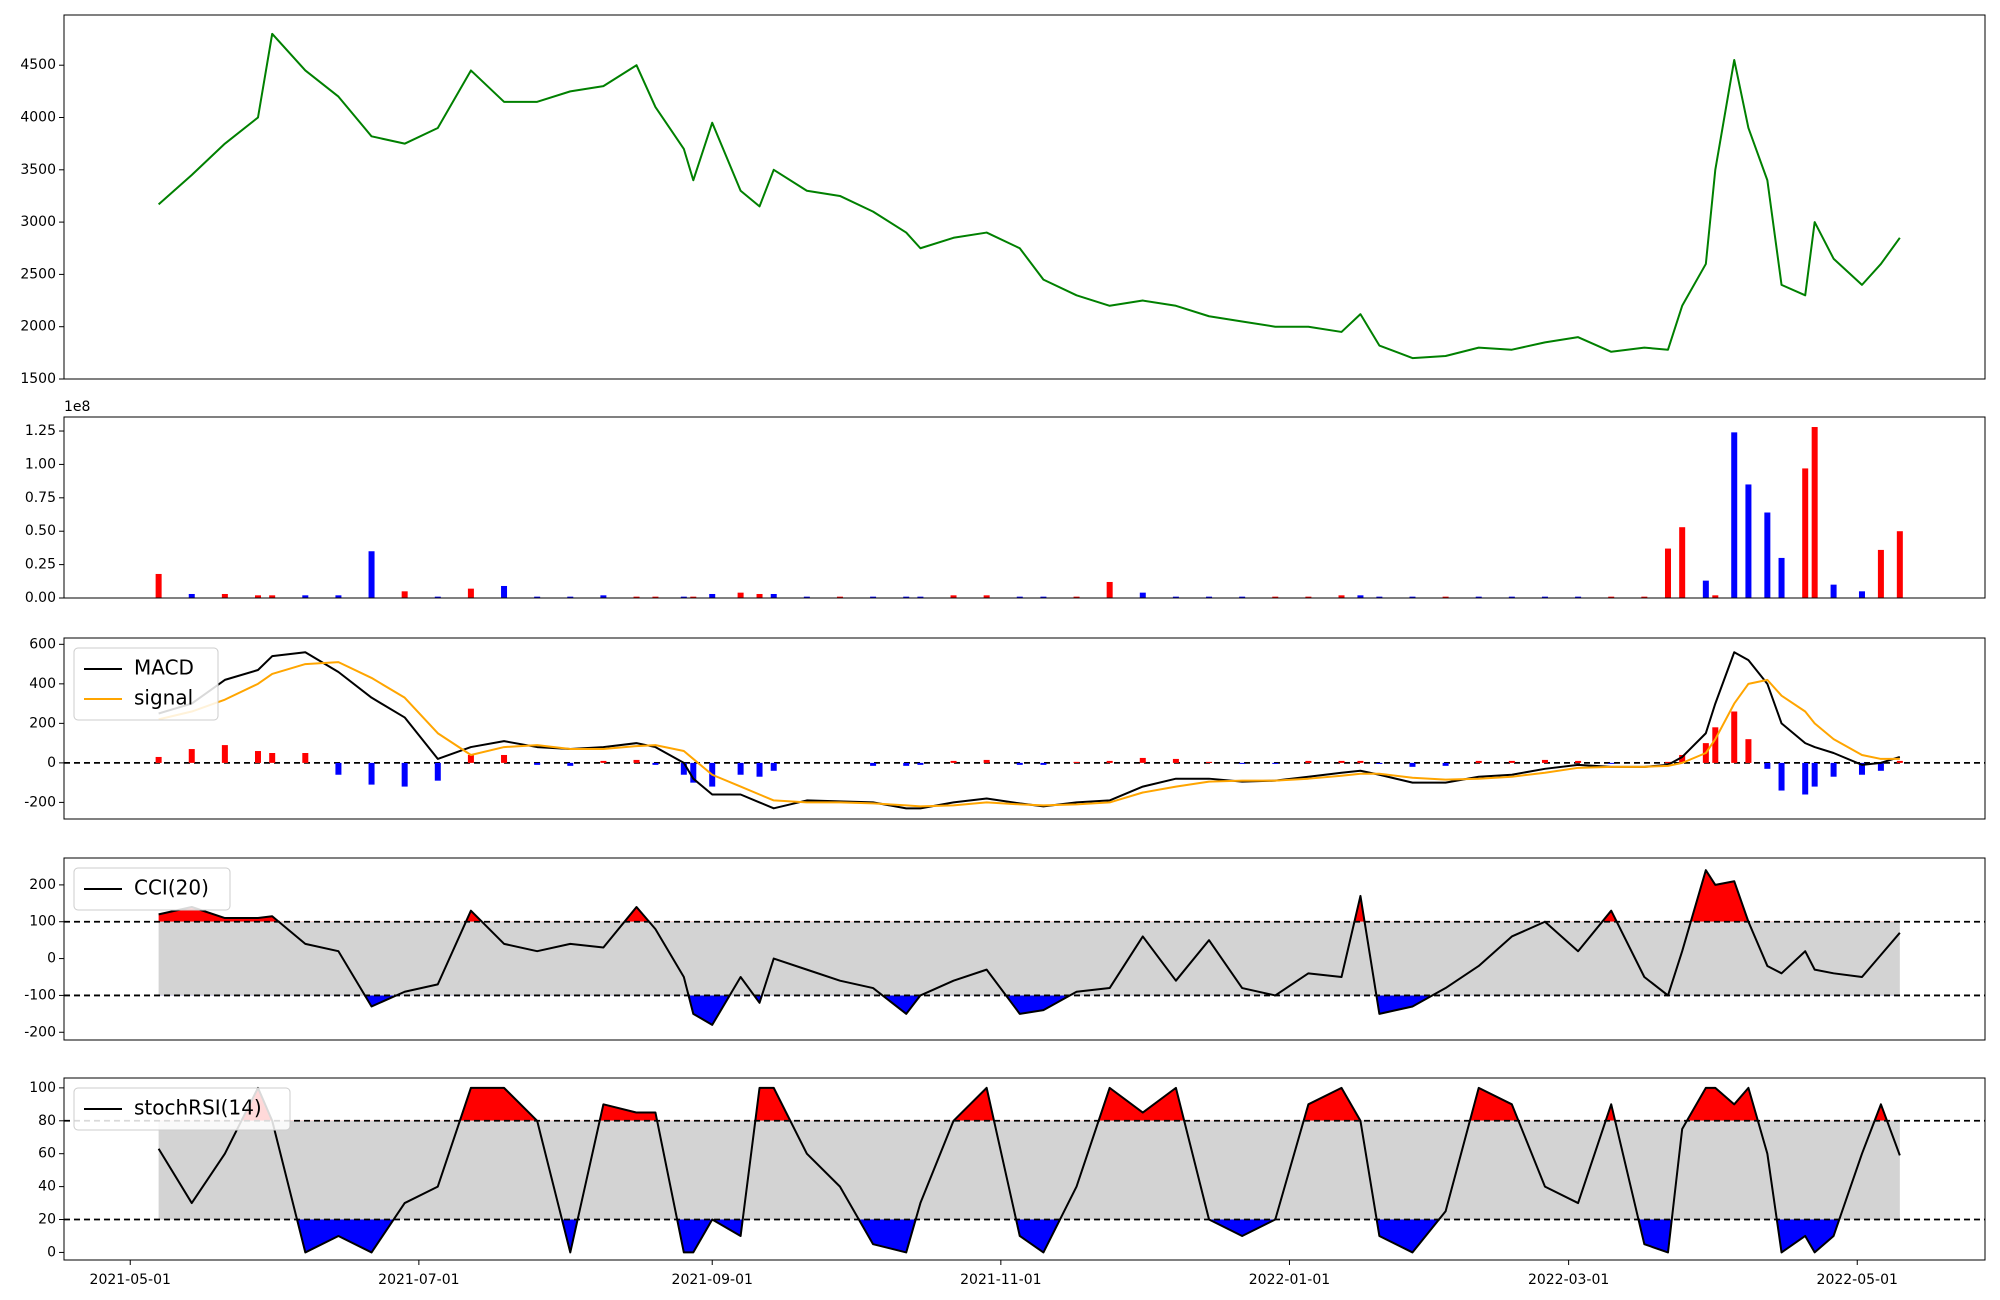 The image size is (2000, 1300). I want to click on y-tick-label: 1500, so click(38, 379).